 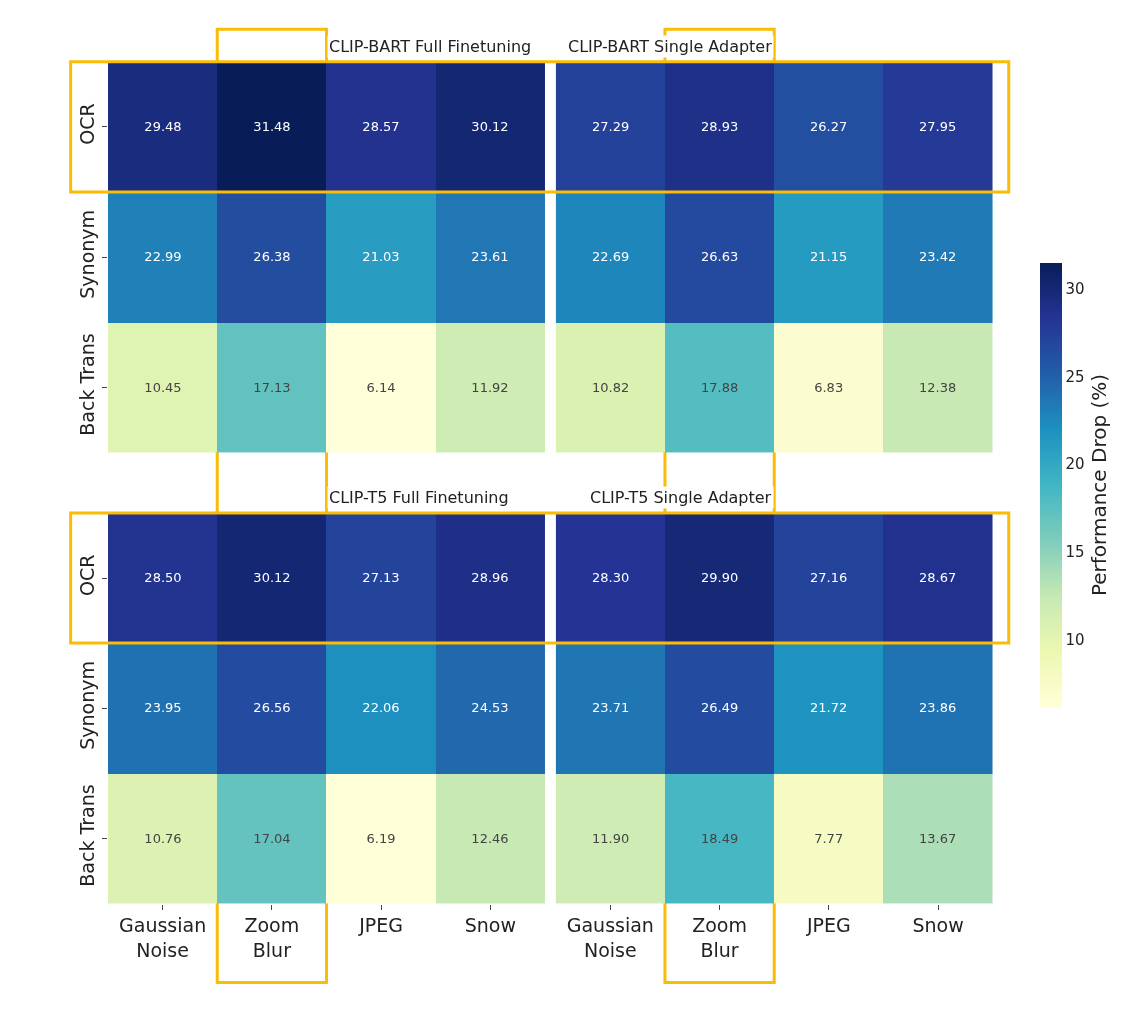 I want to click on data-label: 22.06, so click(x=381, y=708).